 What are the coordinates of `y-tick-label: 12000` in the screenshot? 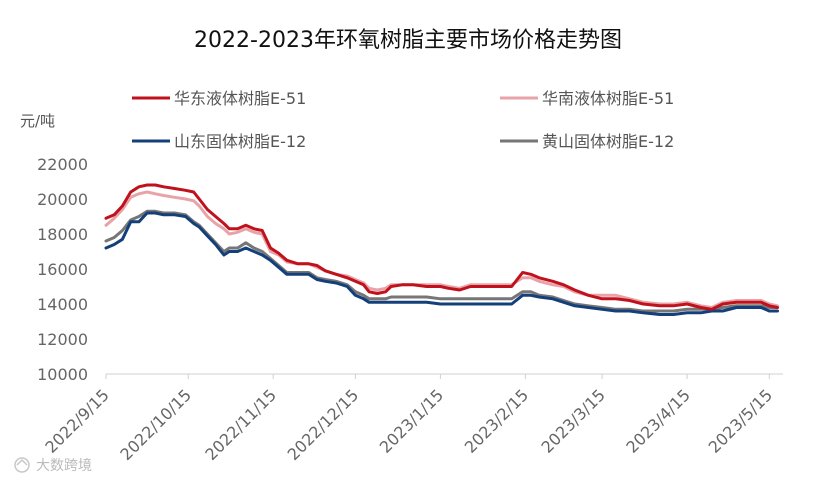 It's located at (62, 339).